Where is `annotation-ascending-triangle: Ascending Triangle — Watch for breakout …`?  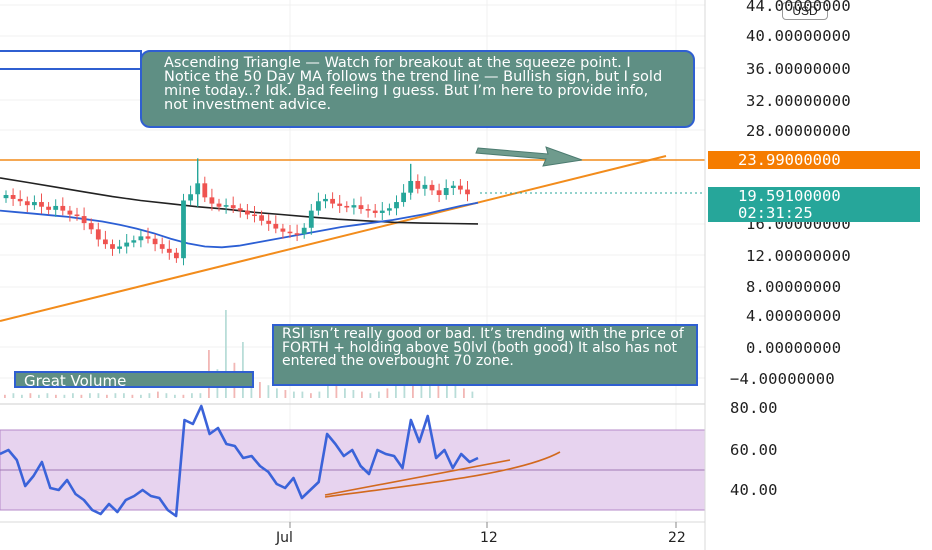 annotation-ascending-triangle: Ascending Triangle — Watch for breakout … is located at coordinates (417, 89).